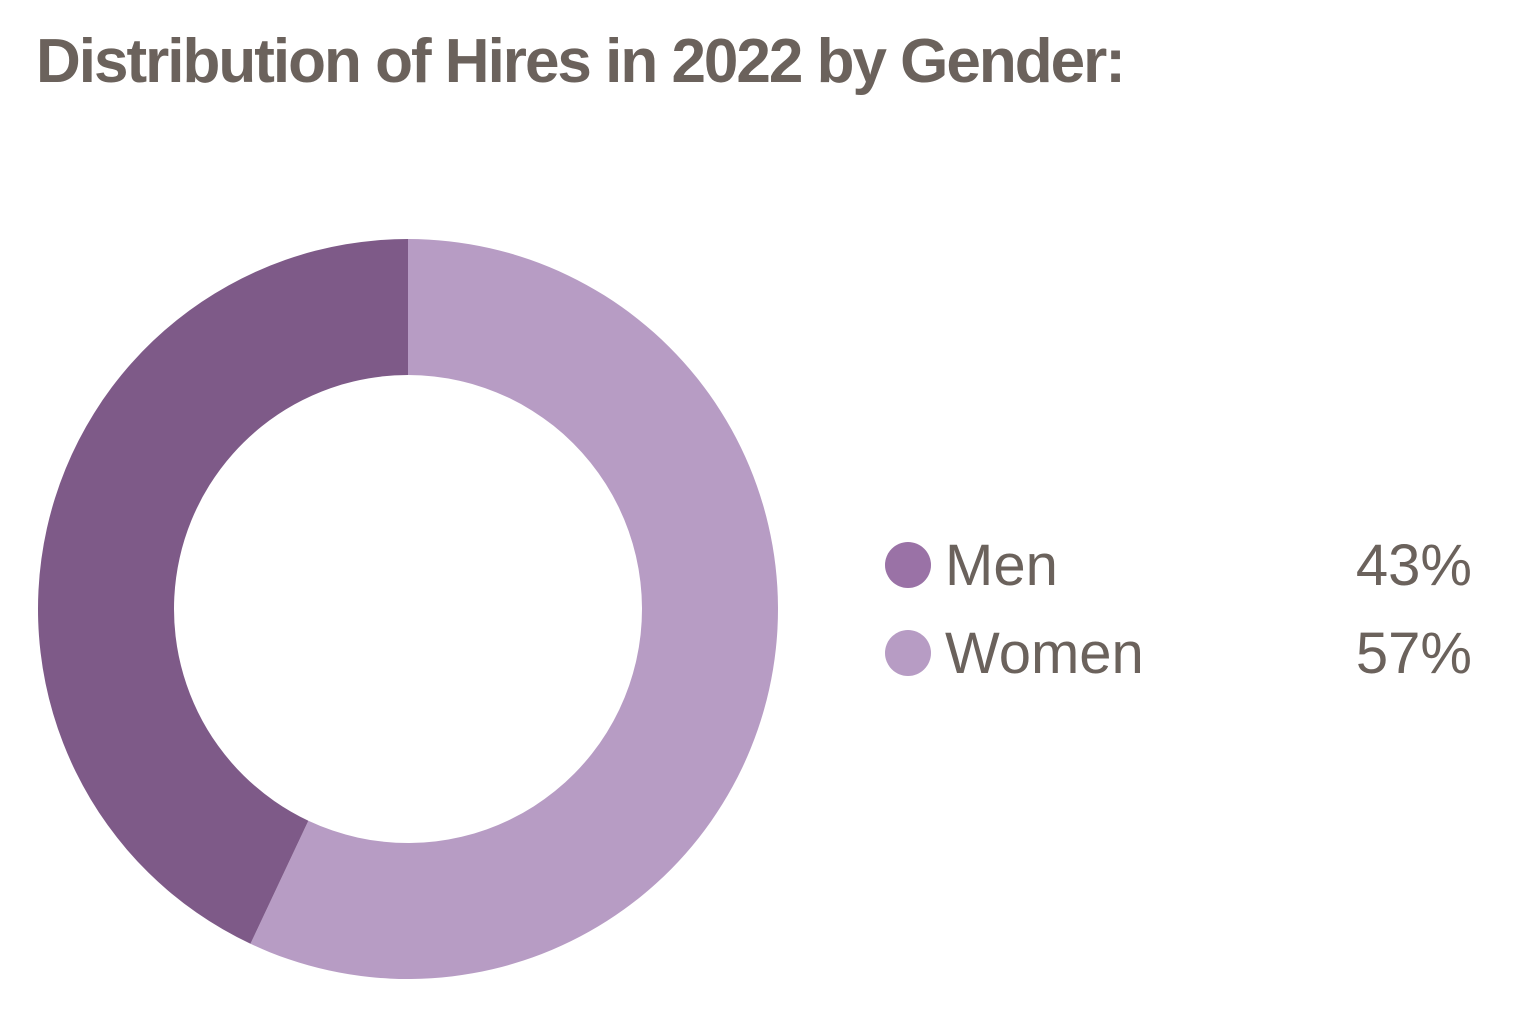 The width and height of the screenshot is (1518, 1036). I want to click on legend-item-men: Men 43%, so click(1185, 574).